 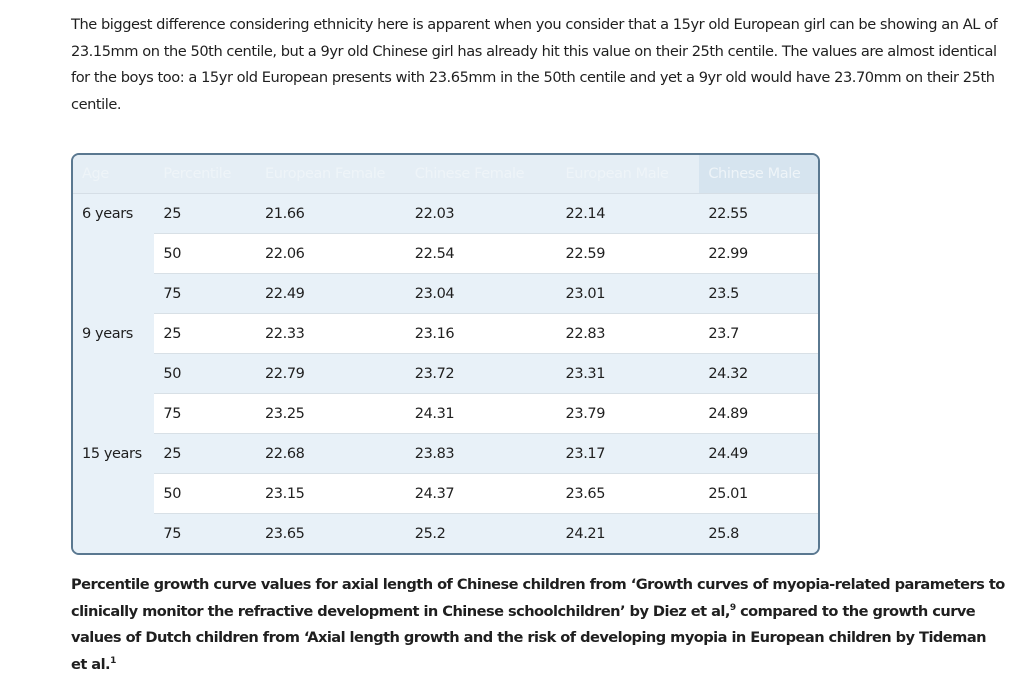 What do you see at coordinates (628, 413) in the screenshot?
I see `european-male-cell: 23.79` at bounding box center [628, 413].